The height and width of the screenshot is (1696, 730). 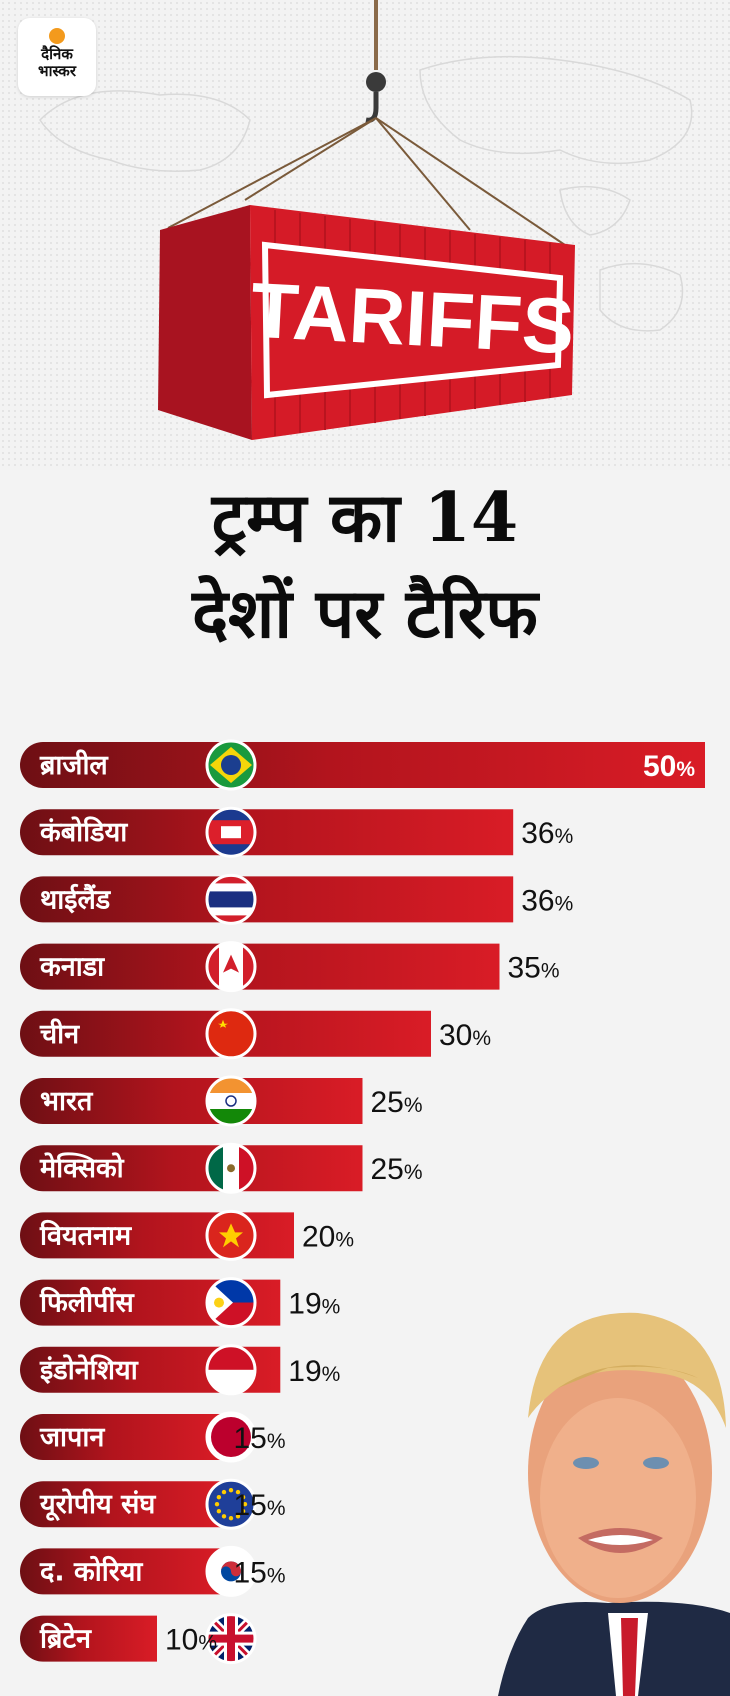 I want to click on bar-value-label: 10%, so click(x=191, y=1640).